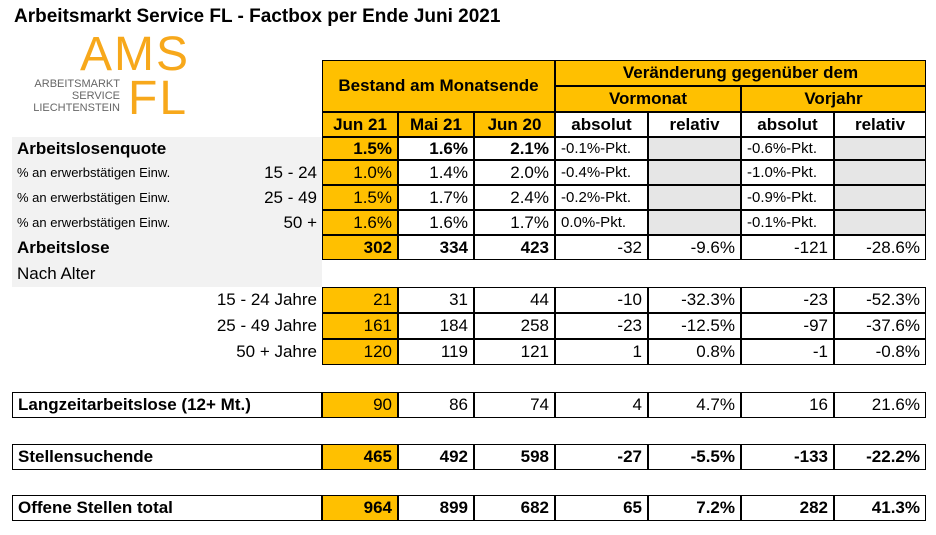 This screenshot has height=535, width=936. I want to click on table-cell: 121, so click(514, 352).